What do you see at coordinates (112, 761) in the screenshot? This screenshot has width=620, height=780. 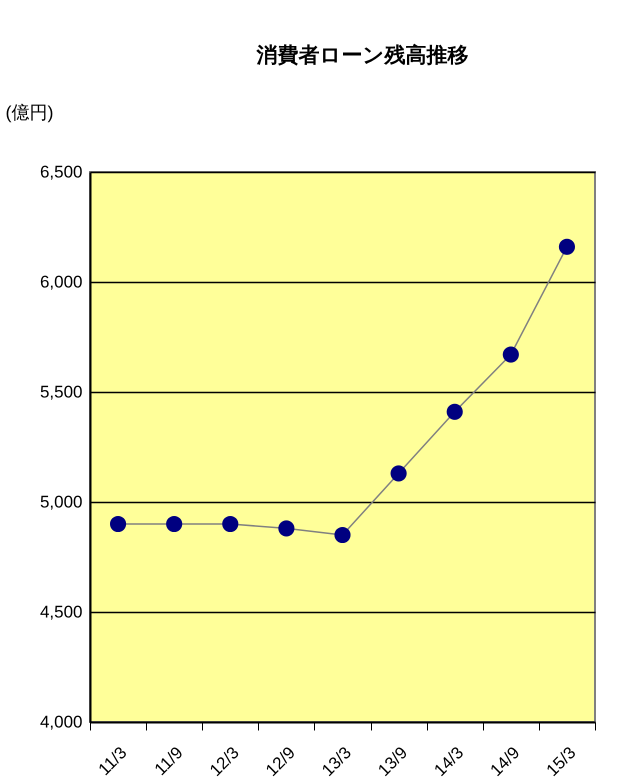 I see `x-tick-label: 11/3` at bounding box center [112, 761].